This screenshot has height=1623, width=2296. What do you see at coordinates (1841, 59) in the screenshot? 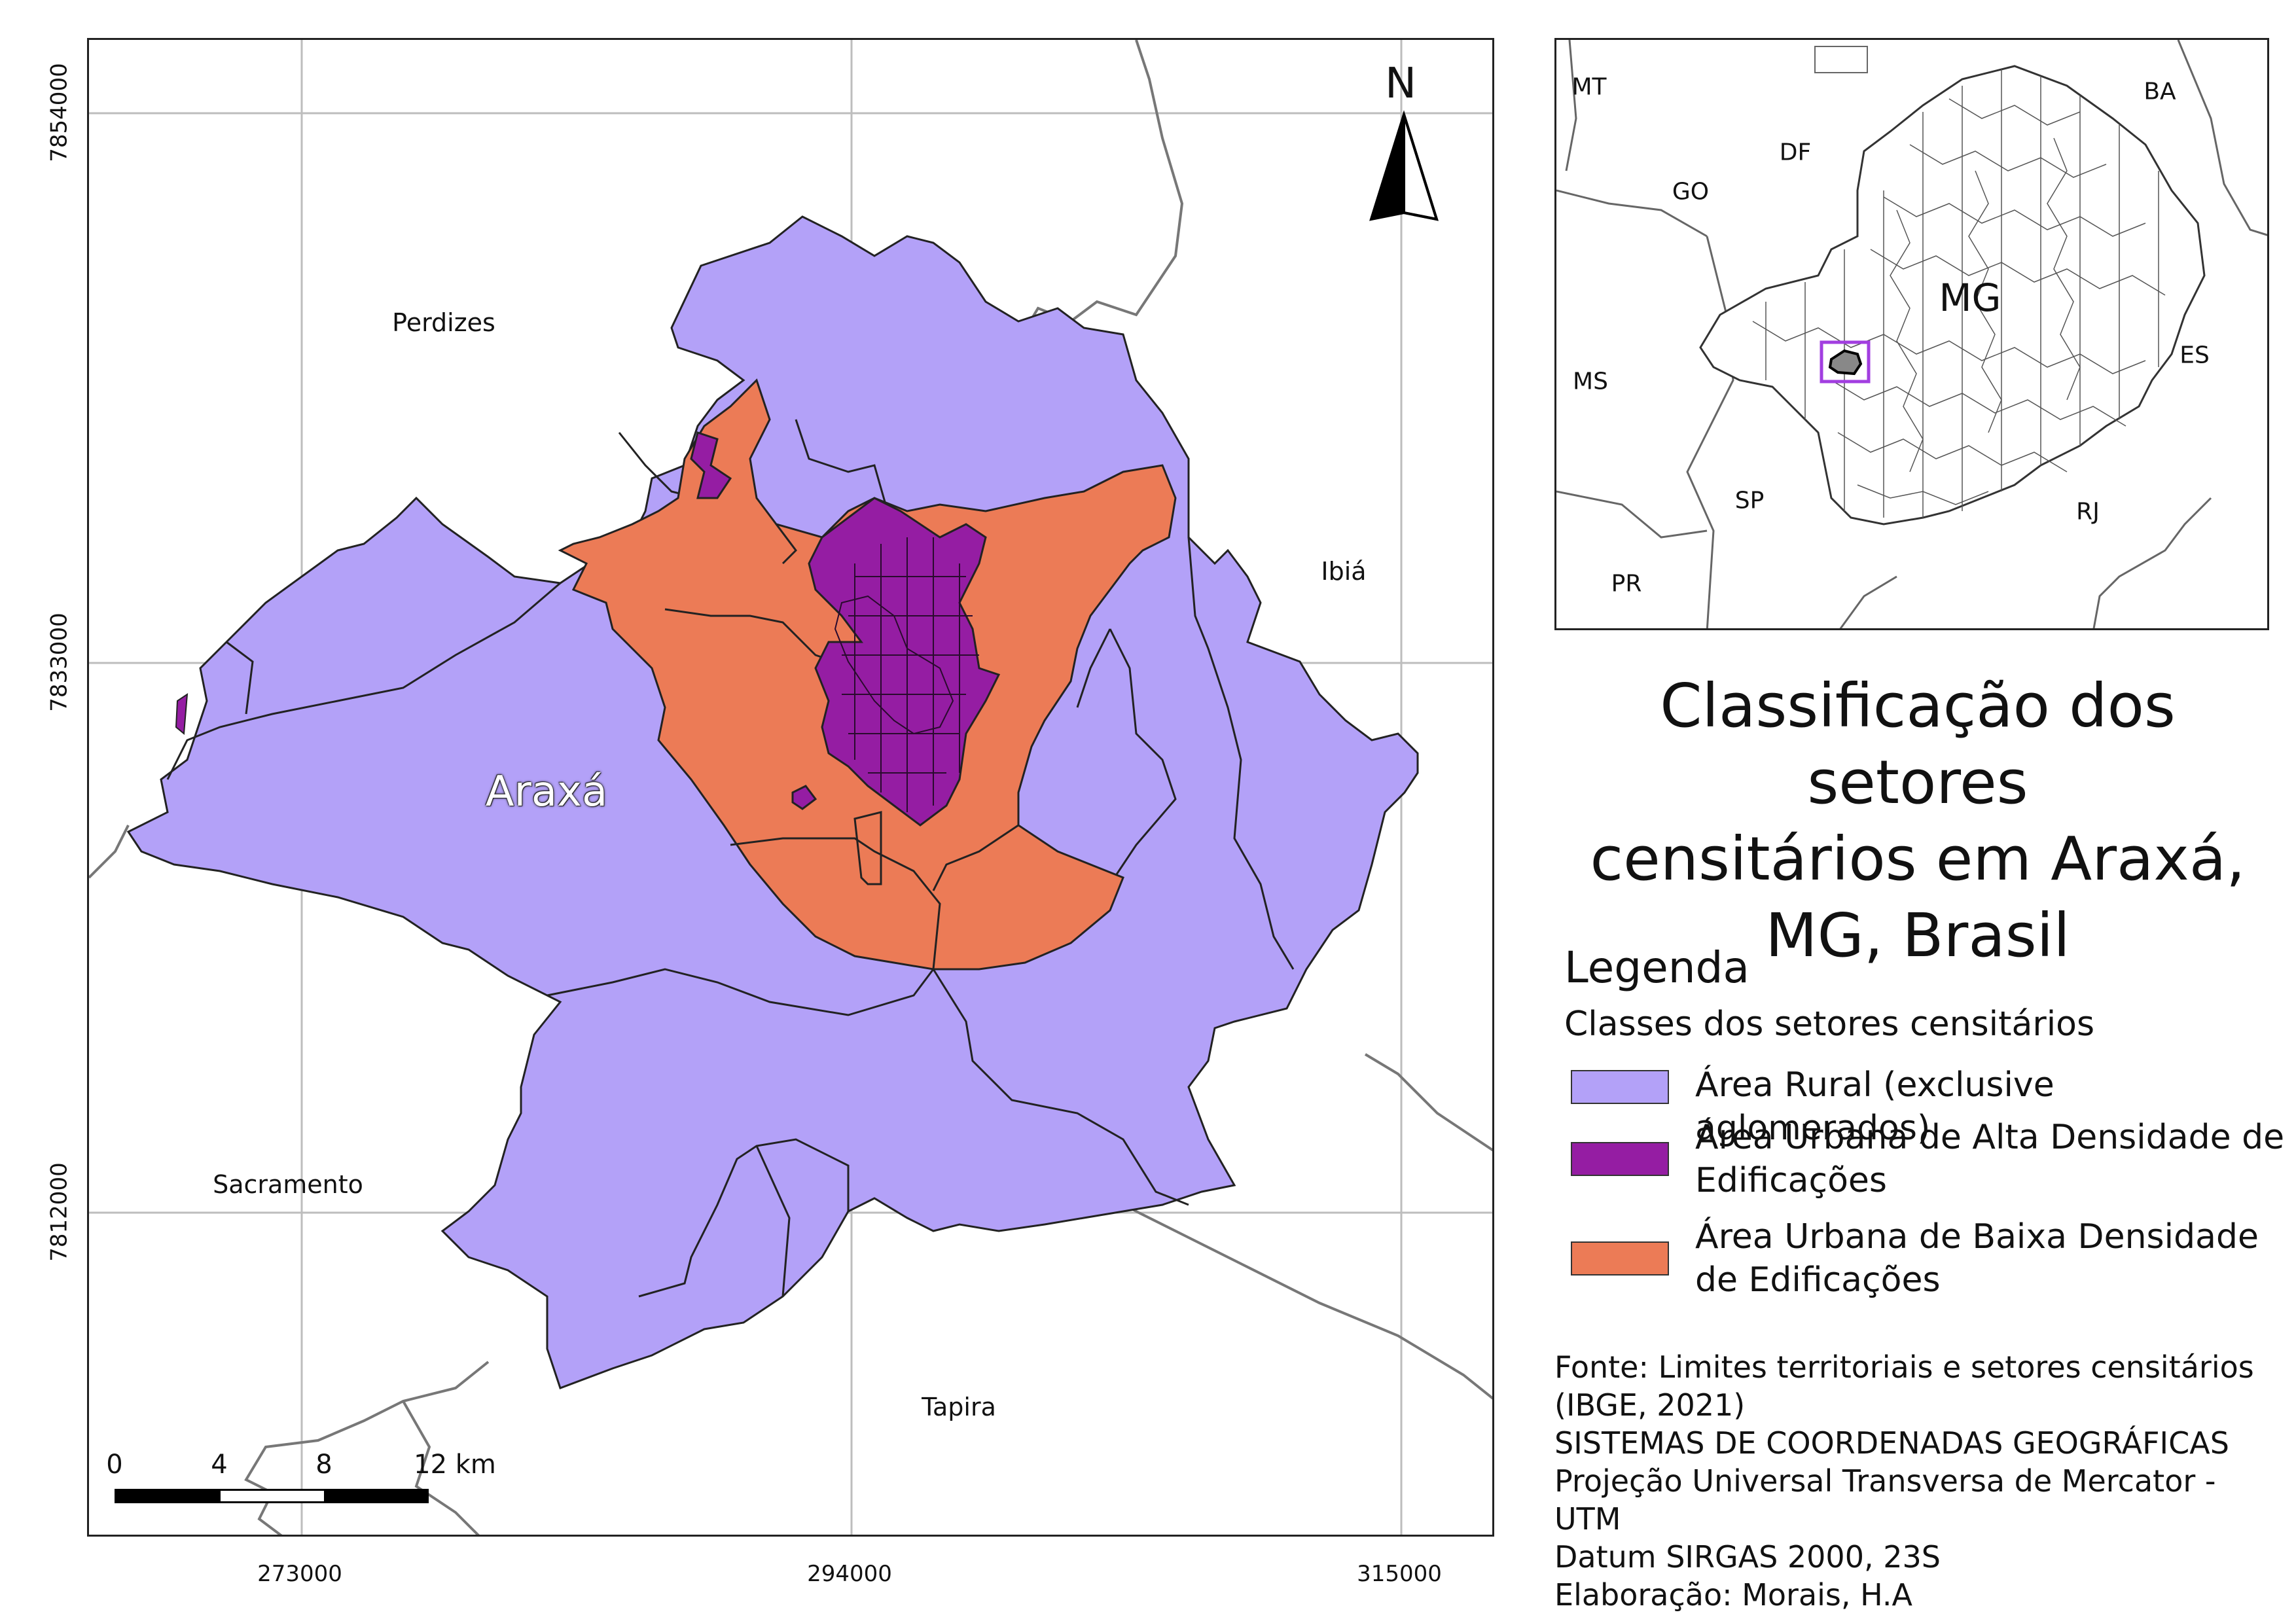
I see `df-outline` at bounding box center [1841, 59].